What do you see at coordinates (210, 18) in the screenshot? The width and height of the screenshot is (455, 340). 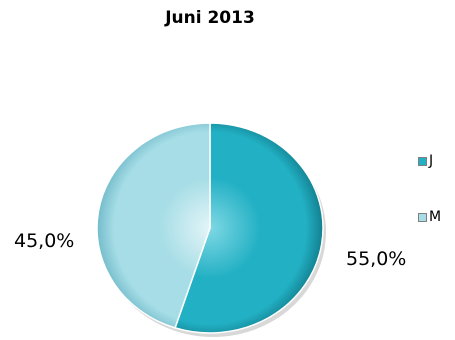 I see `chart-title: Juni 2013` at bounding box center [210, 18].